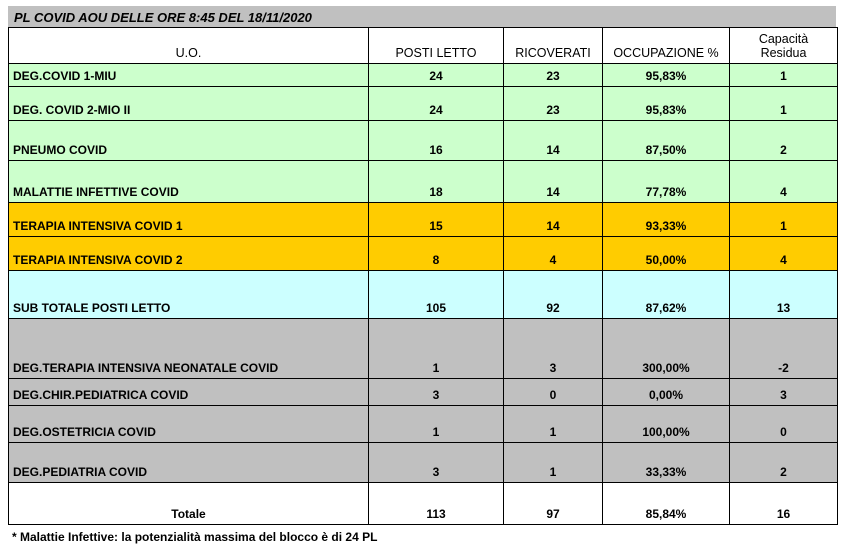  I want to click on posti-letto-cell: 16, so click(436, 140).